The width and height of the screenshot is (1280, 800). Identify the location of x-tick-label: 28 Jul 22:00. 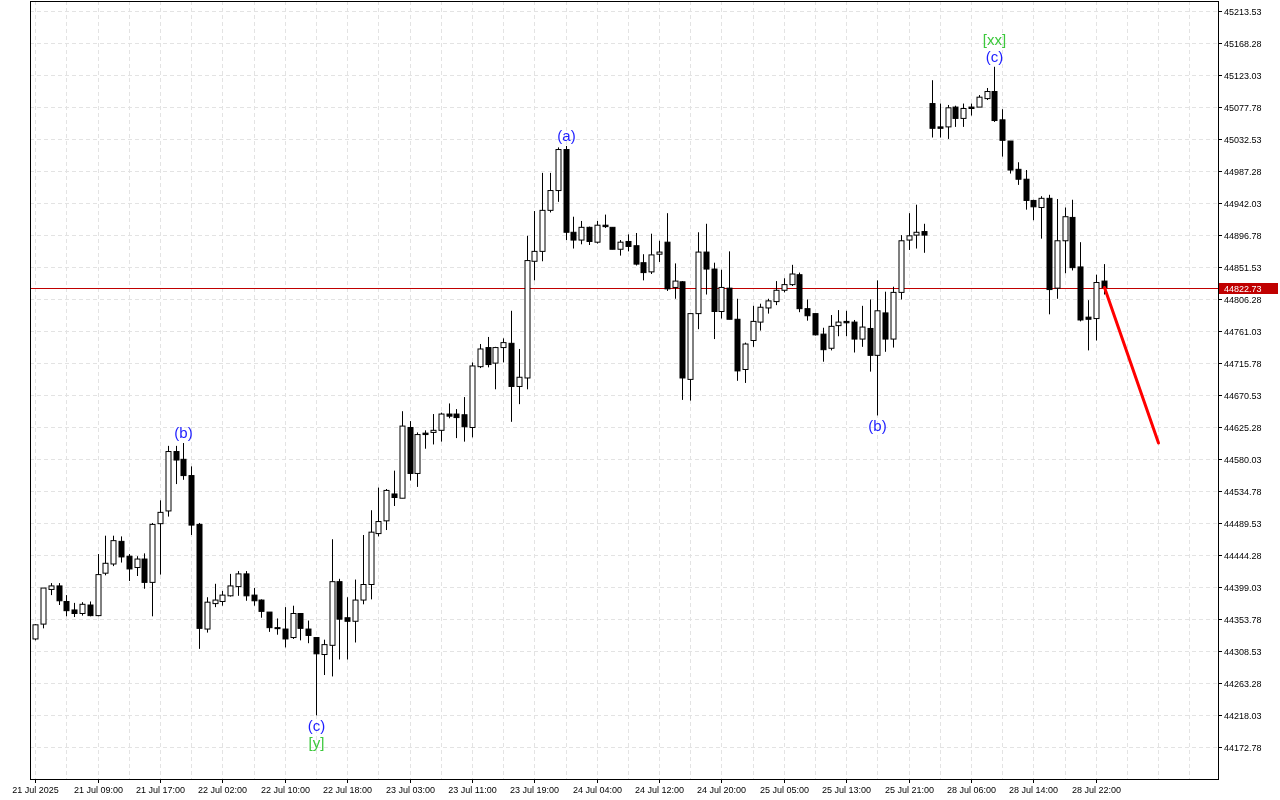
(1096, 790).